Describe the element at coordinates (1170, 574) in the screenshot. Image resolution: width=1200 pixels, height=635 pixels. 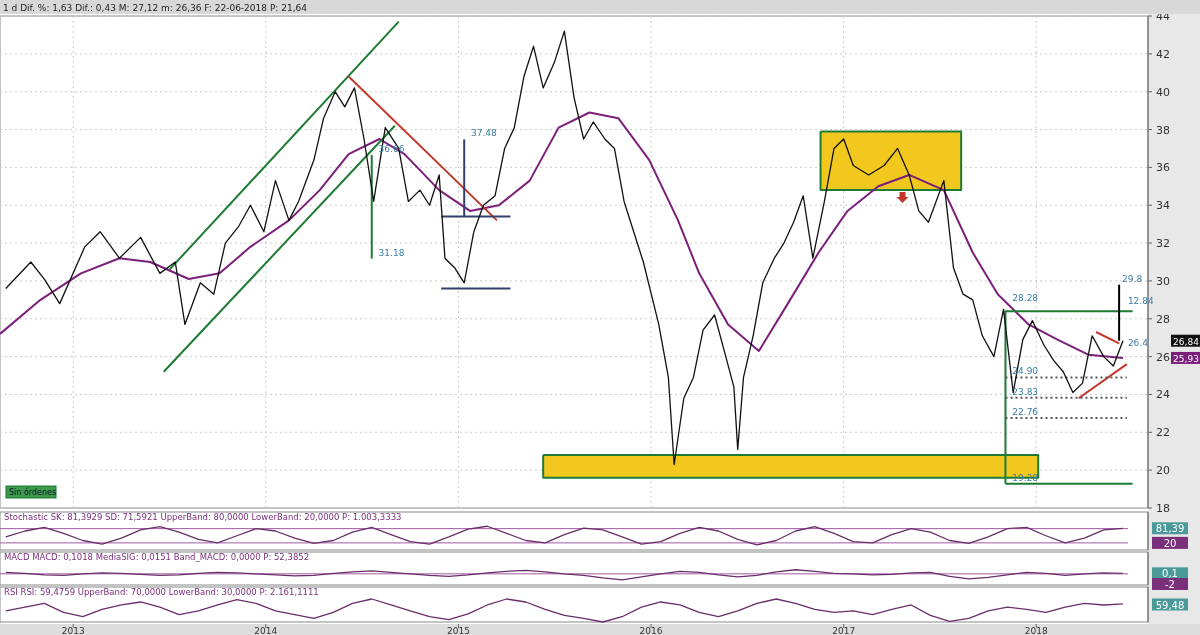
I see `y-tick-label: 0,1` at that location.